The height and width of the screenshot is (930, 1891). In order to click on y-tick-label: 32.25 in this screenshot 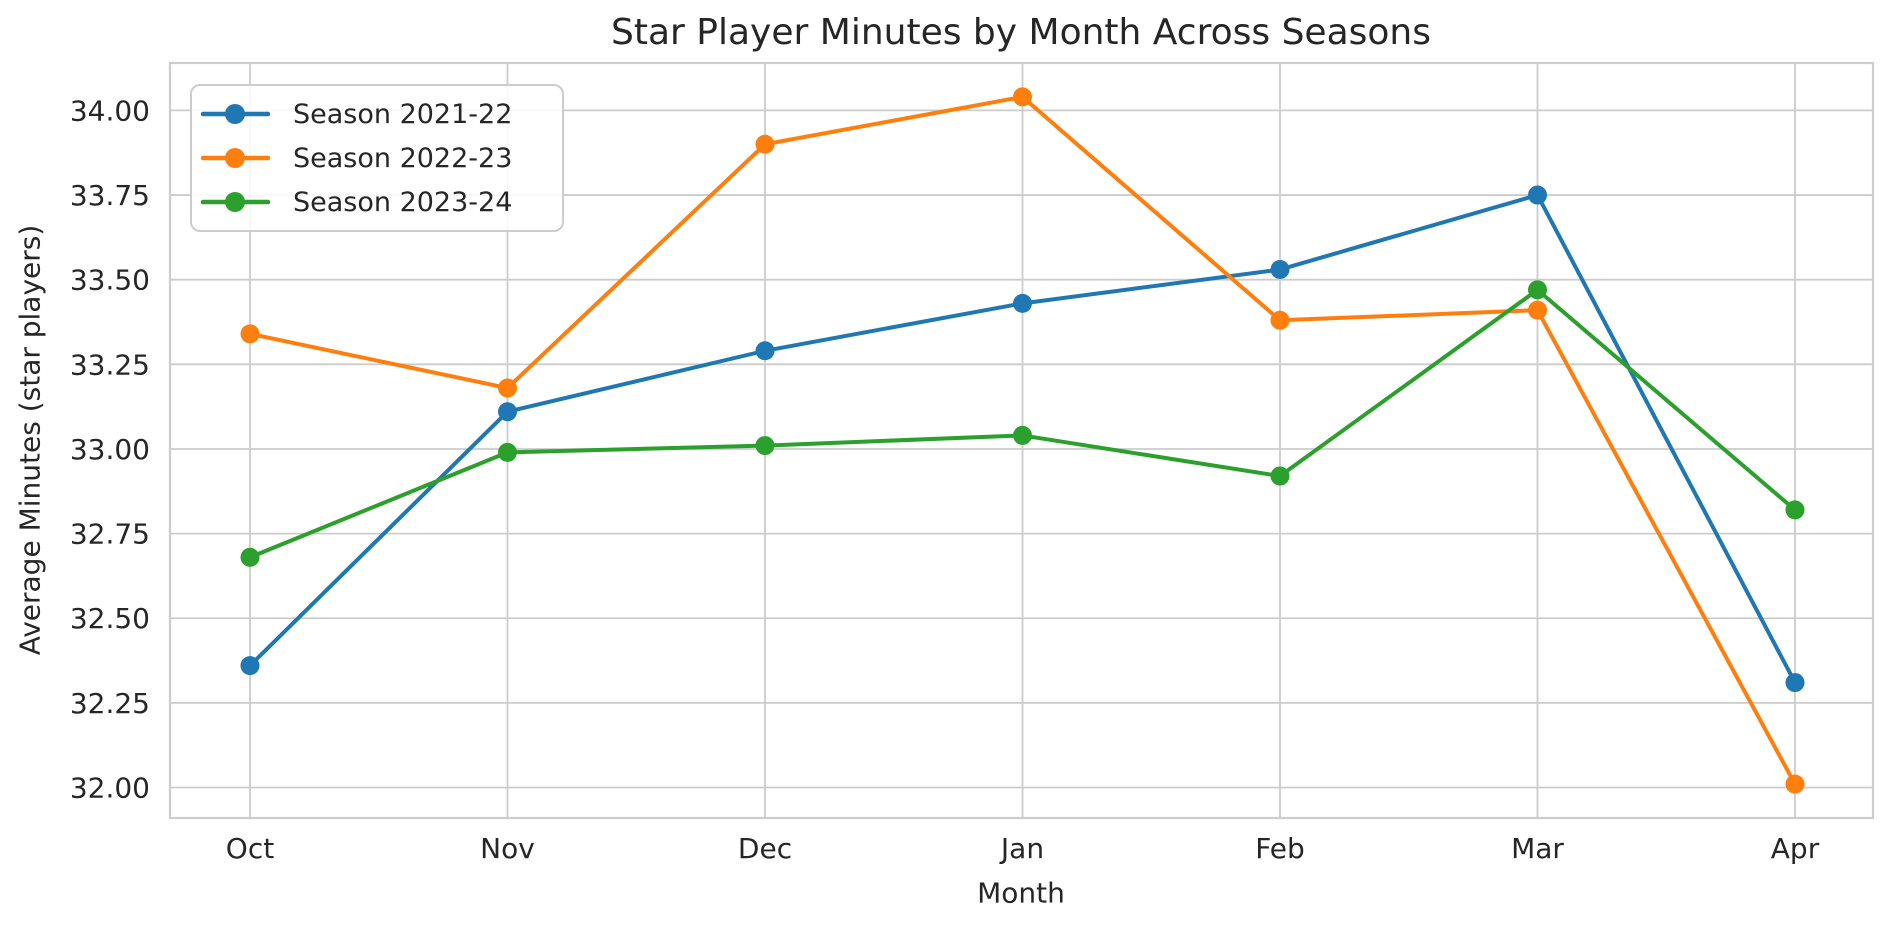, I will do `click(110, 703)`.